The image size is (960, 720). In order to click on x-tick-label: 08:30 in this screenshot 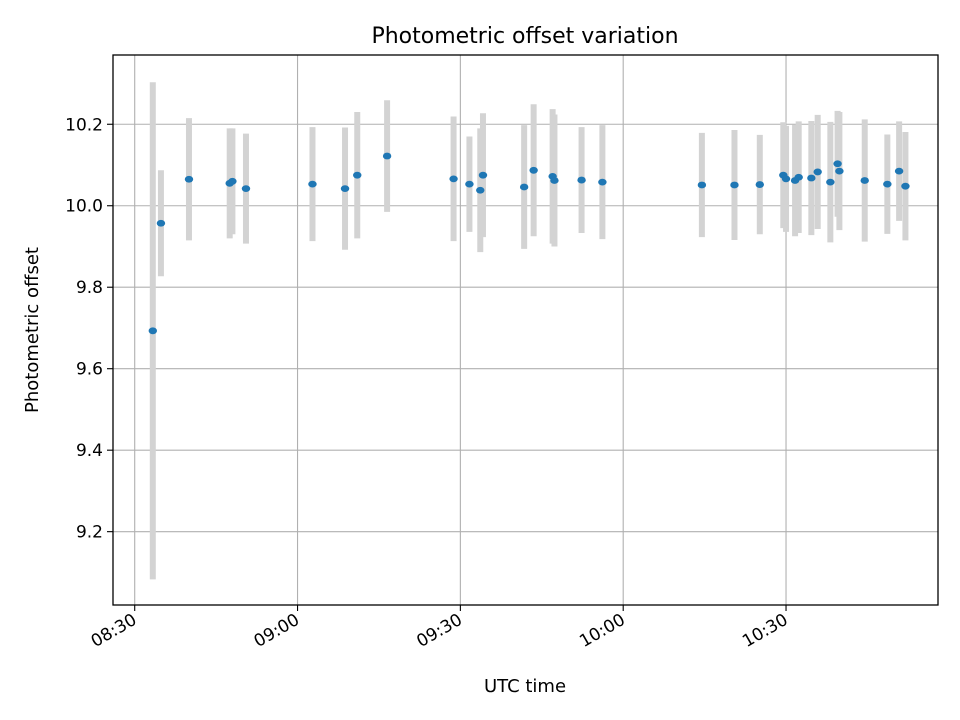, I will do `click(114, 631)`.